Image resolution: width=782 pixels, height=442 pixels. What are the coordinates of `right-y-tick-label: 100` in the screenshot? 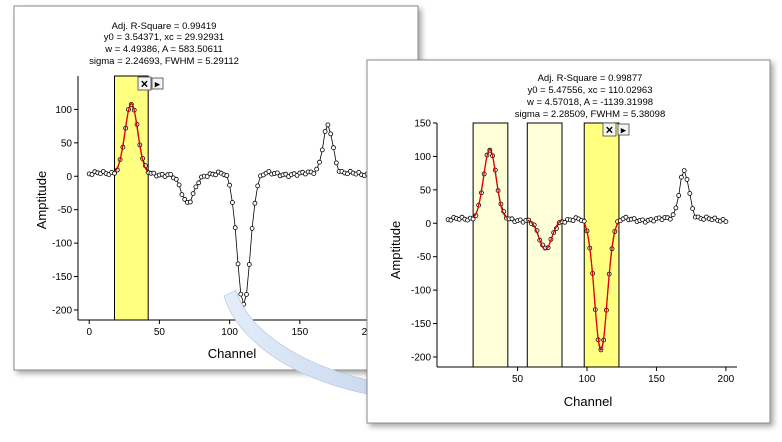 It's located at (422, 157).